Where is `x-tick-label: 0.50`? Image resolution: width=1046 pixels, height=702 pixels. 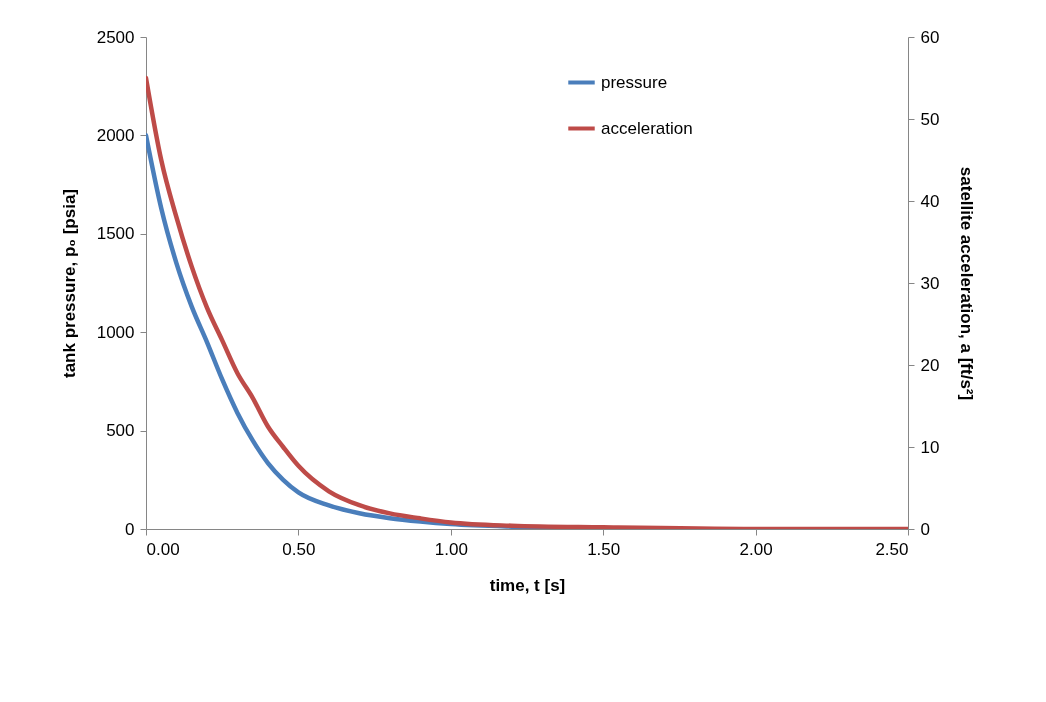
x-tick-label: 0.50 is located at coordinates (299, 549).